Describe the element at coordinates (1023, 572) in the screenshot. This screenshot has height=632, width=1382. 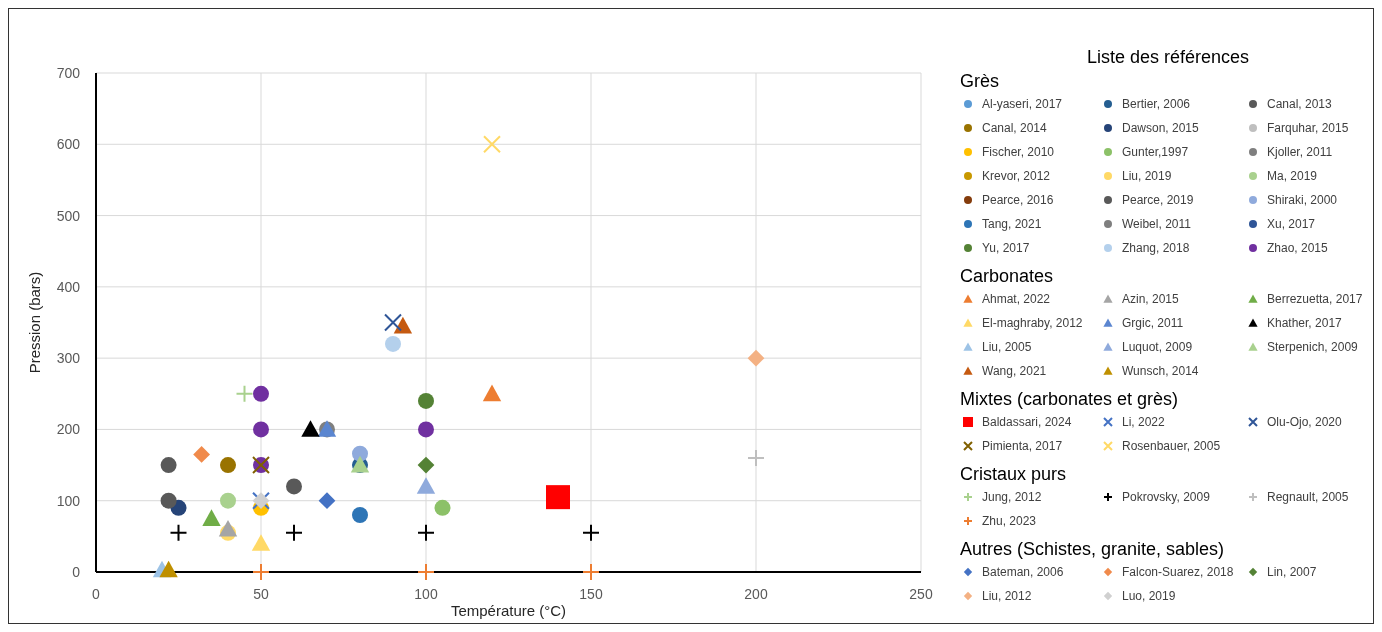
I see `legend-label: Bateman, 2006` at that location.